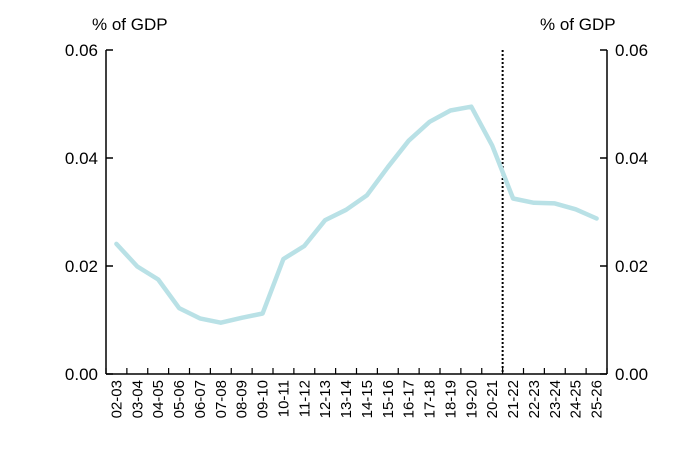 The height and width of the screenshot is (462, 690). I want to click on right-tick-label: 0.04, so click(631, 158).